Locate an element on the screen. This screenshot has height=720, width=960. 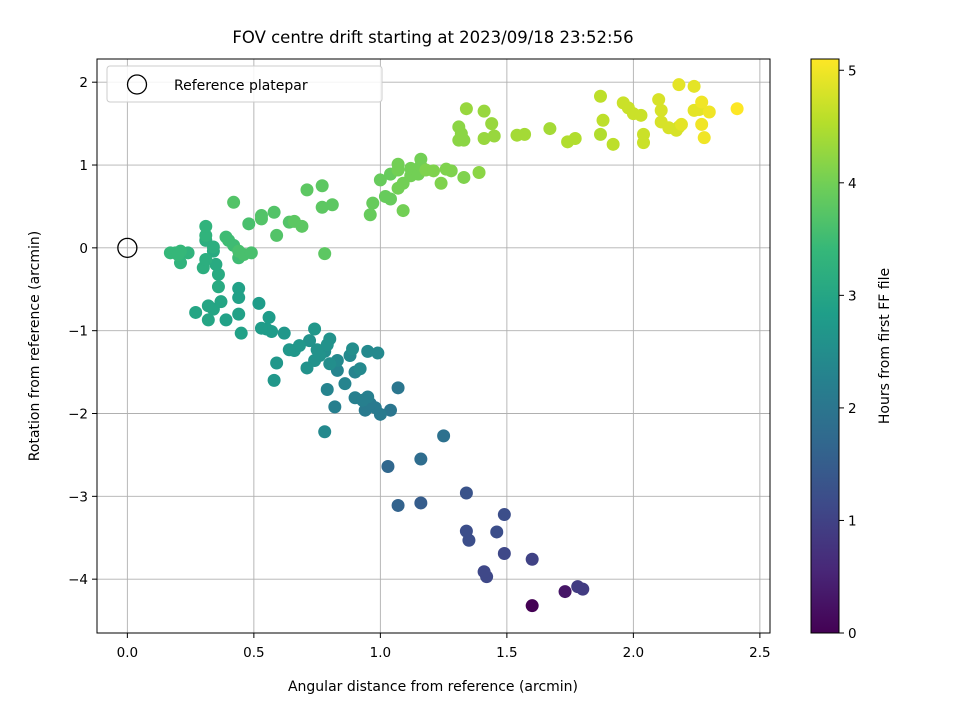
x-axis-ticks: 0.0 0.5 1.0 1.5 2.0 2.5 is located at coordinates (444, 647).